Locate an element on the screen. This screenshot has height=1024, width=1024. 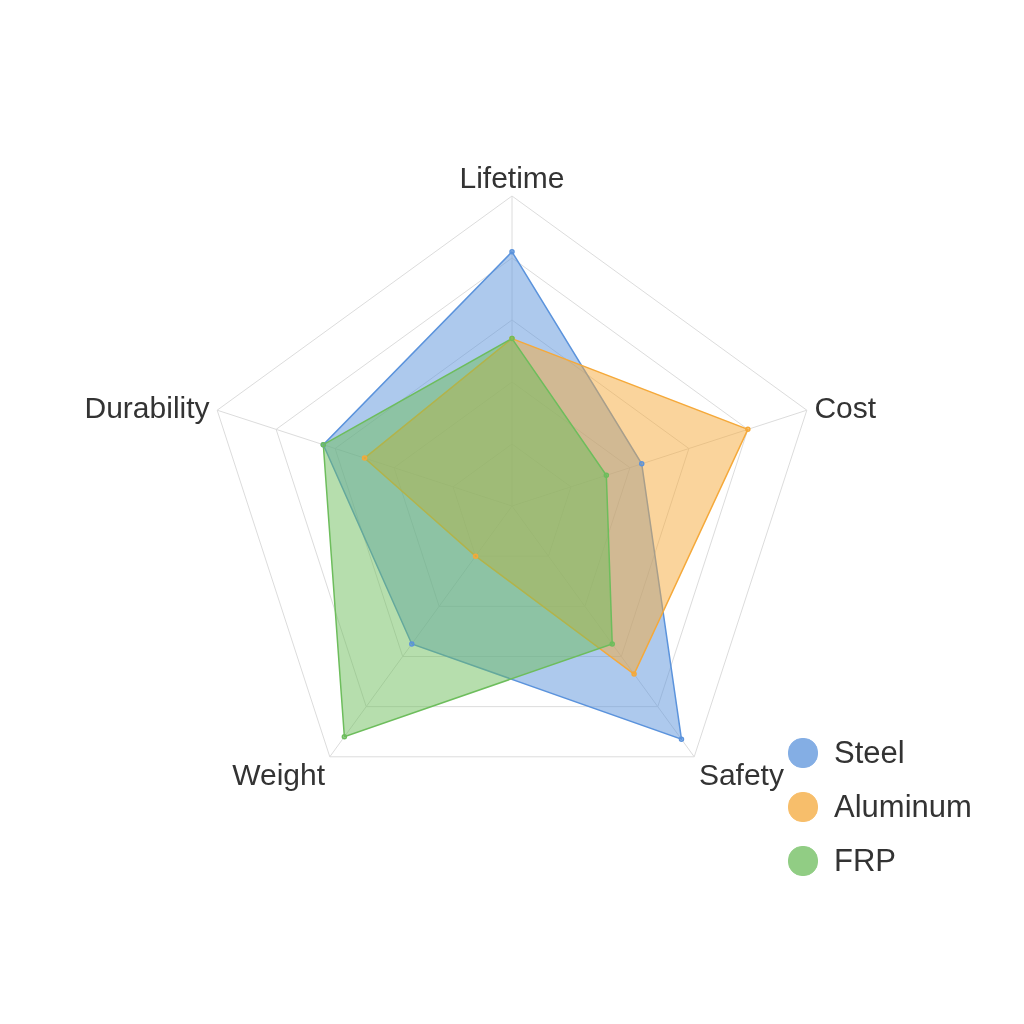
legend-label: Steel is located at coordinates (869, 753).